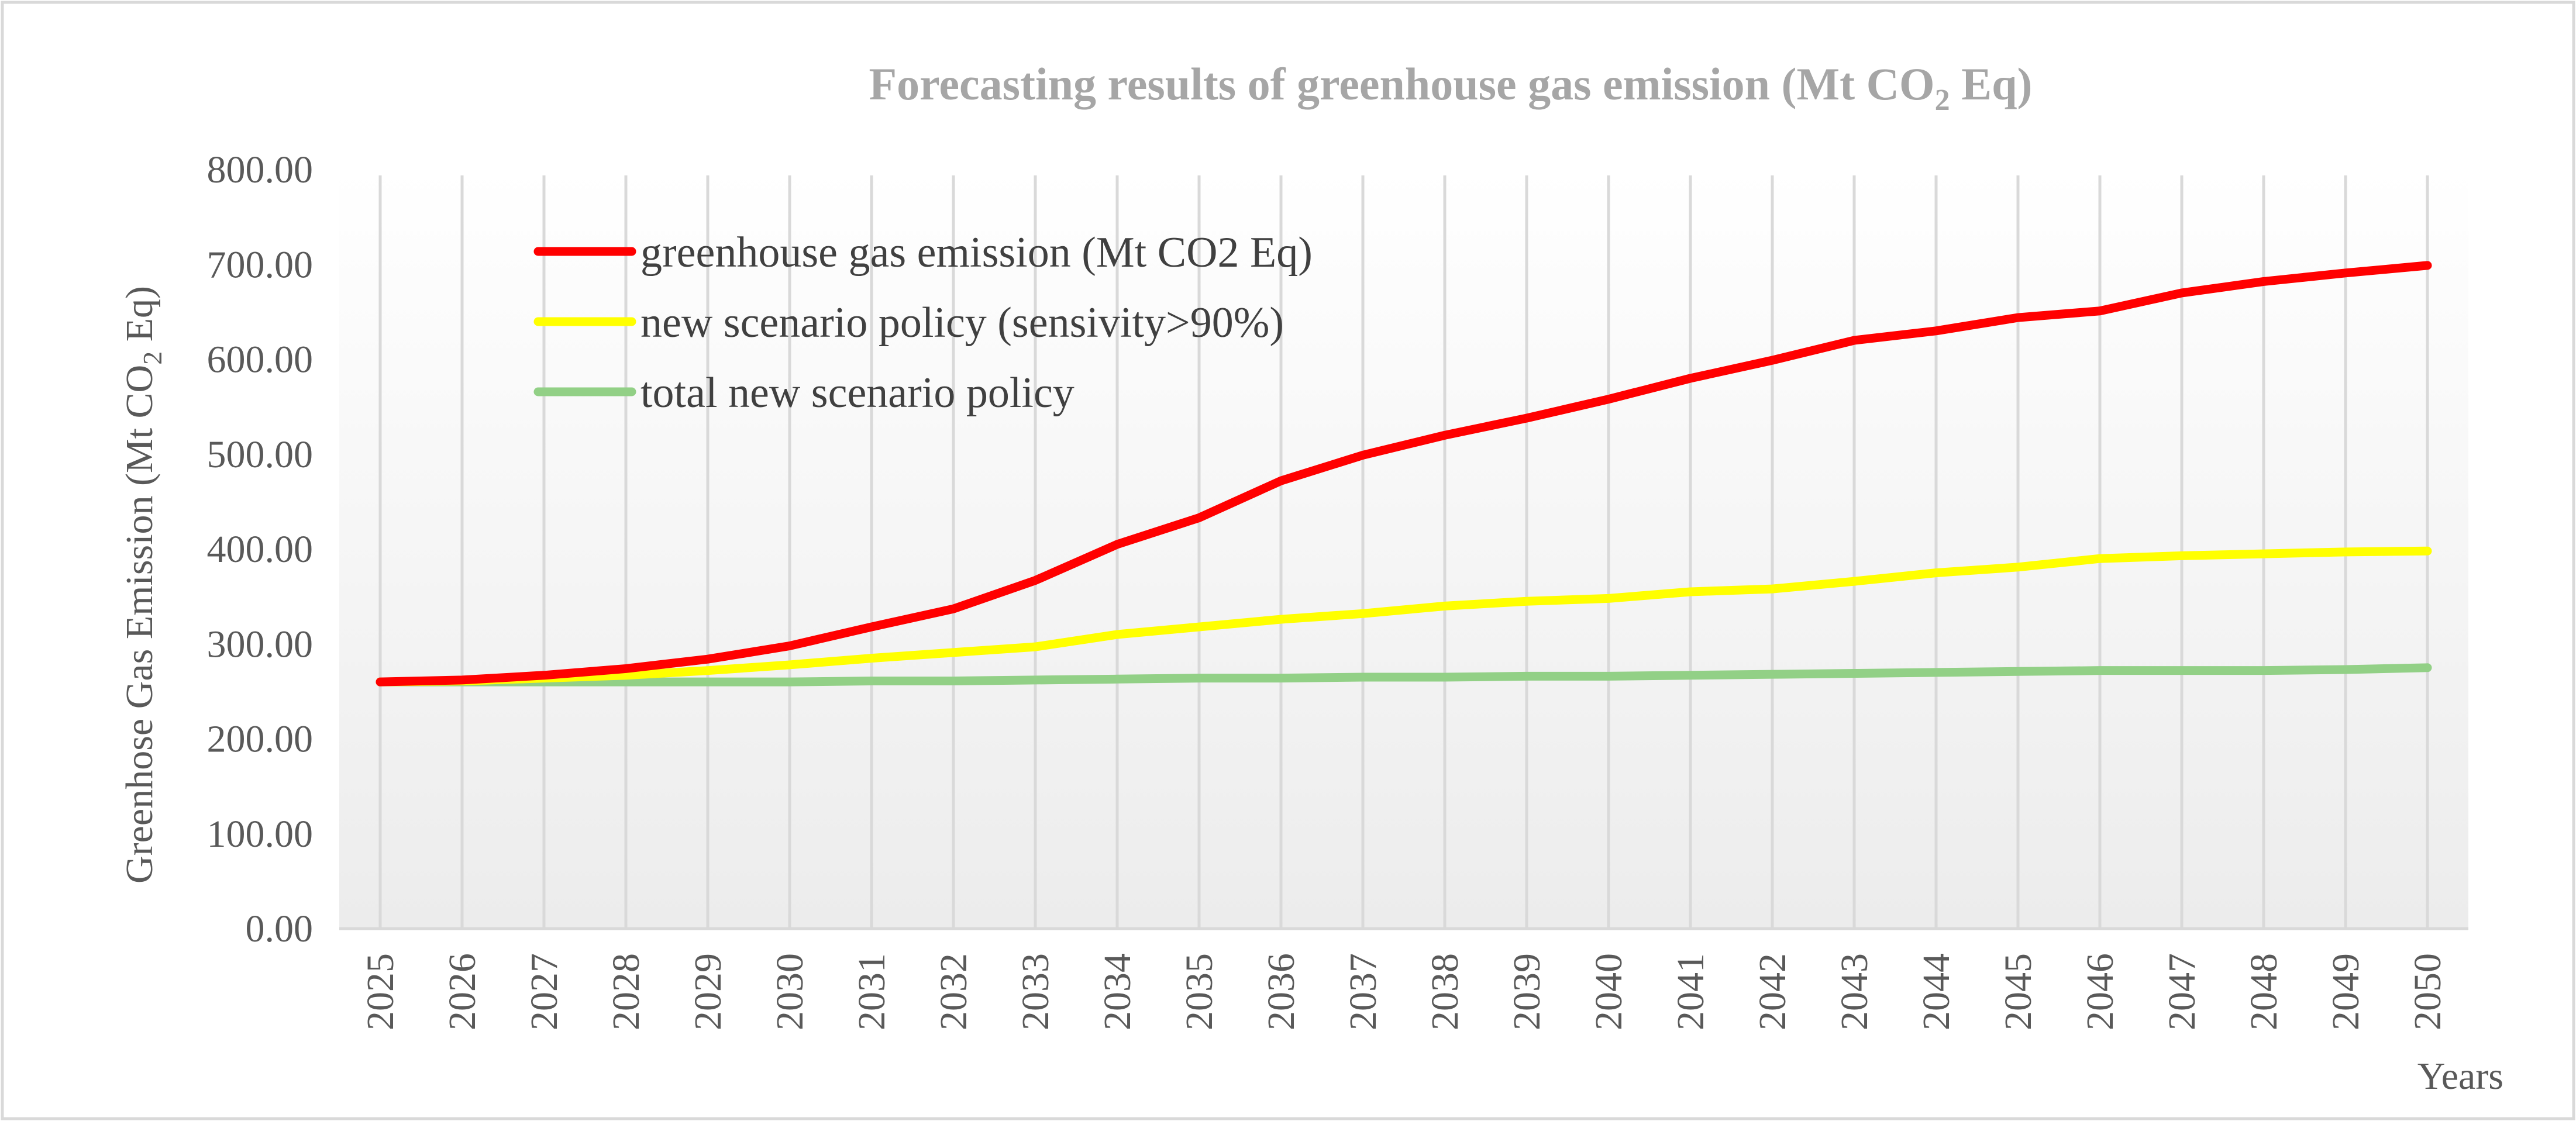 The height and width of the screenshot is (1121, 2576). What do you see at coordinates (260, 360) in the screenshot?
I see `y-tick-label: 600.00` at bounding box center [260, 360].